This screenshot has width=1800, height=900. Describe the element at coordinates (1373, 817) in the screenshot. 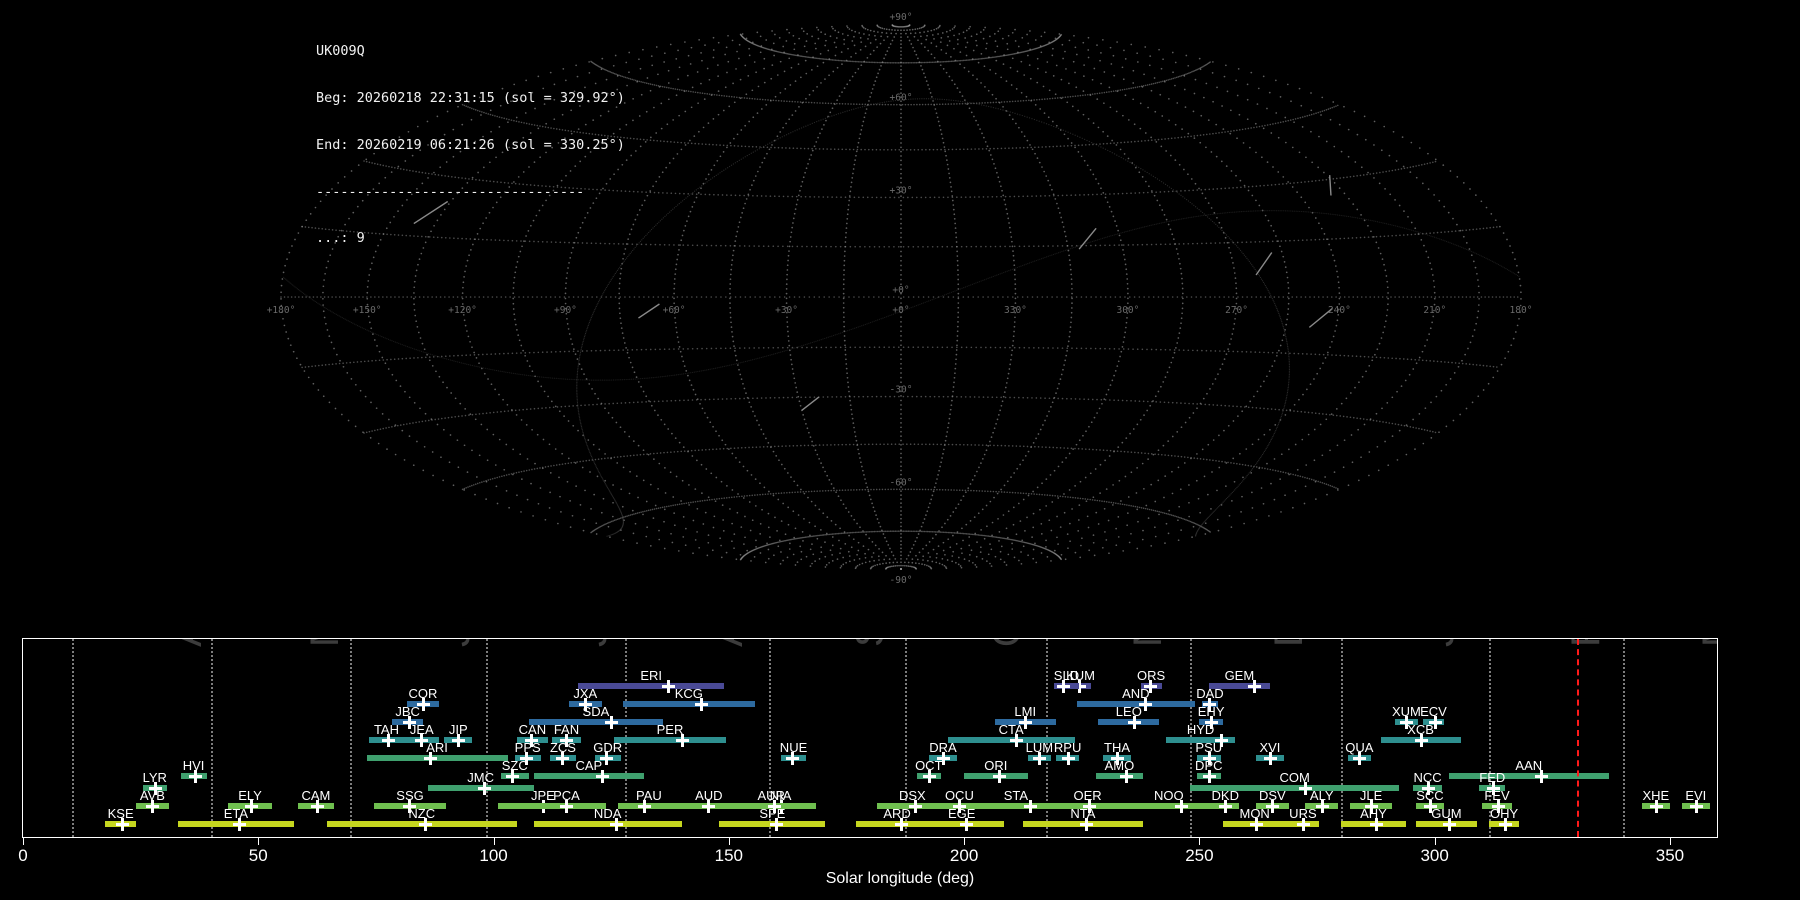

I see `shower-bar: AHY` at that location.